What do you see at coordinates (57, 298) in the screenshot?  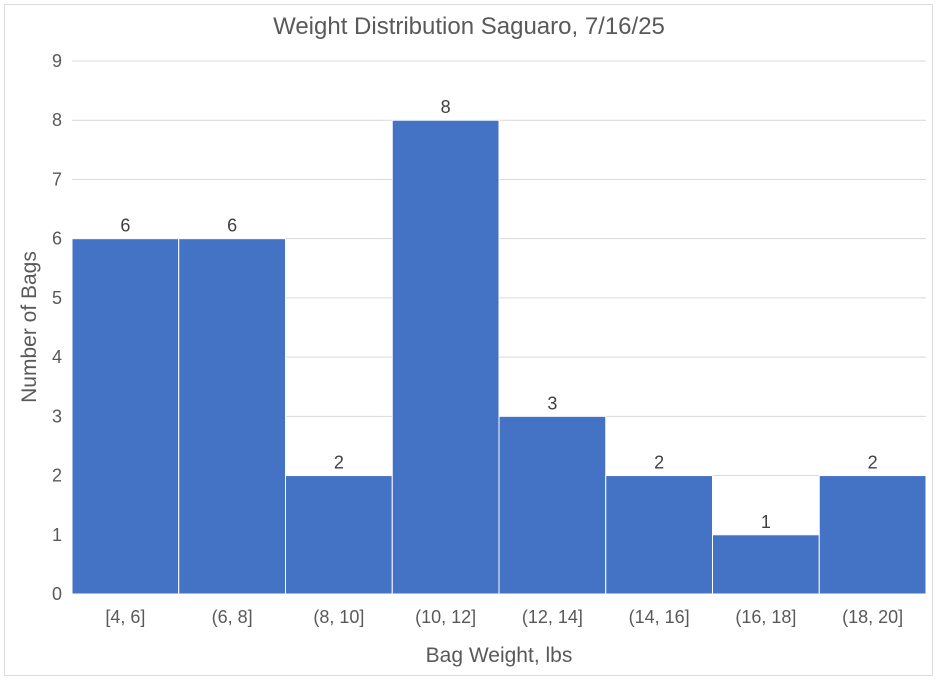 I see `y-tick-label: 5` at bounding box center [57, 298].